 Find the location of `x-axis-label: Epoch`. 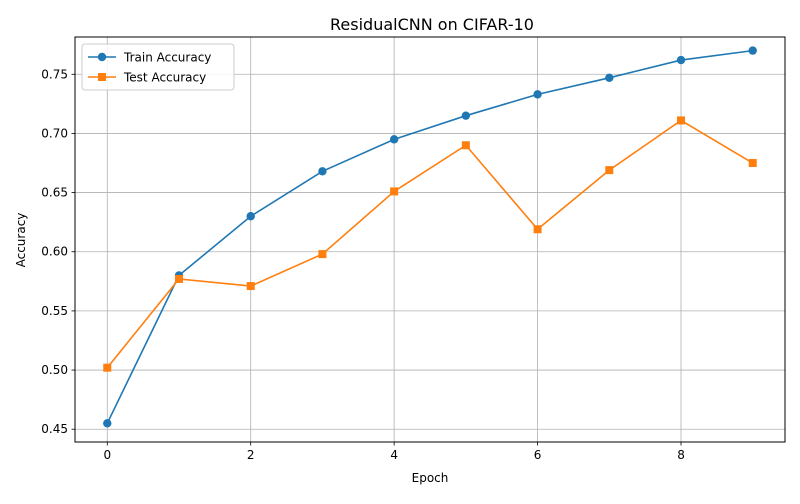

x-axis-label: Epoch is located at coordinates (430, 478).